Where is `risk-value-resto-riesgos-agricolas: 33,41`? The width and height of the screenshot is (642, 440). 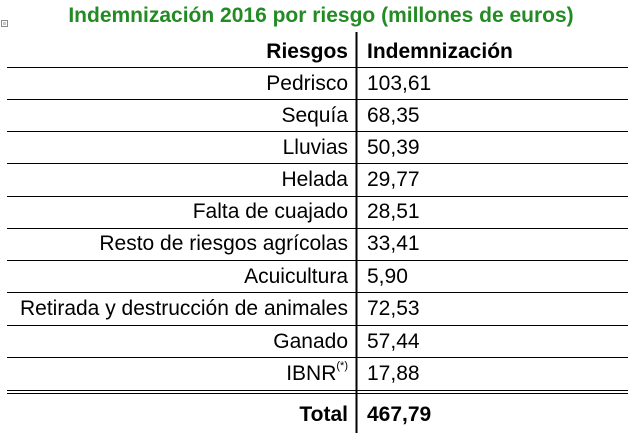 risk-value-resto-riesgos-agricolas: 33,41 is located at coordinates (393, 243).